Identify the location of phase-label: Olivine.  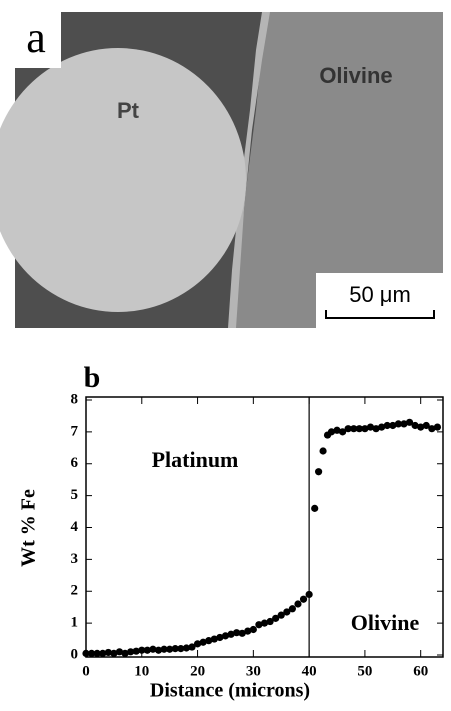
(355, 75).